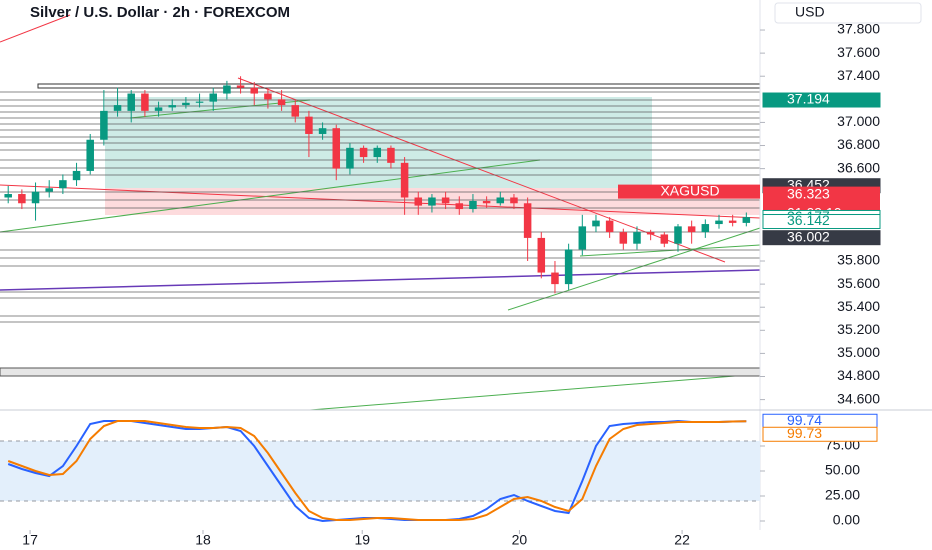 The height and width of the screenshot is (550, 932). I want to click on y-tick-label: 37.800, so click(858, 29).